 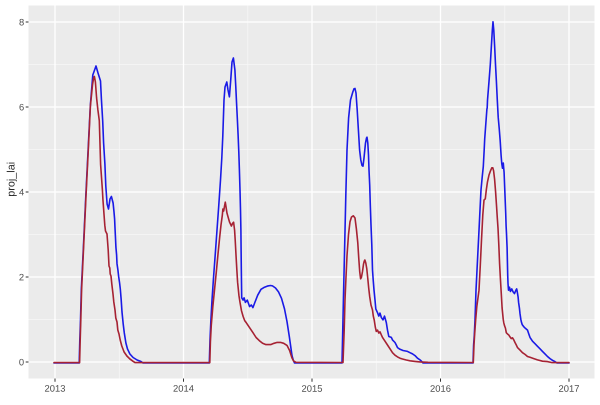 What do you see at coordinates (21, 21) in the screenshot?
I see `svg-text: 8` at bounding box center [21, 21].